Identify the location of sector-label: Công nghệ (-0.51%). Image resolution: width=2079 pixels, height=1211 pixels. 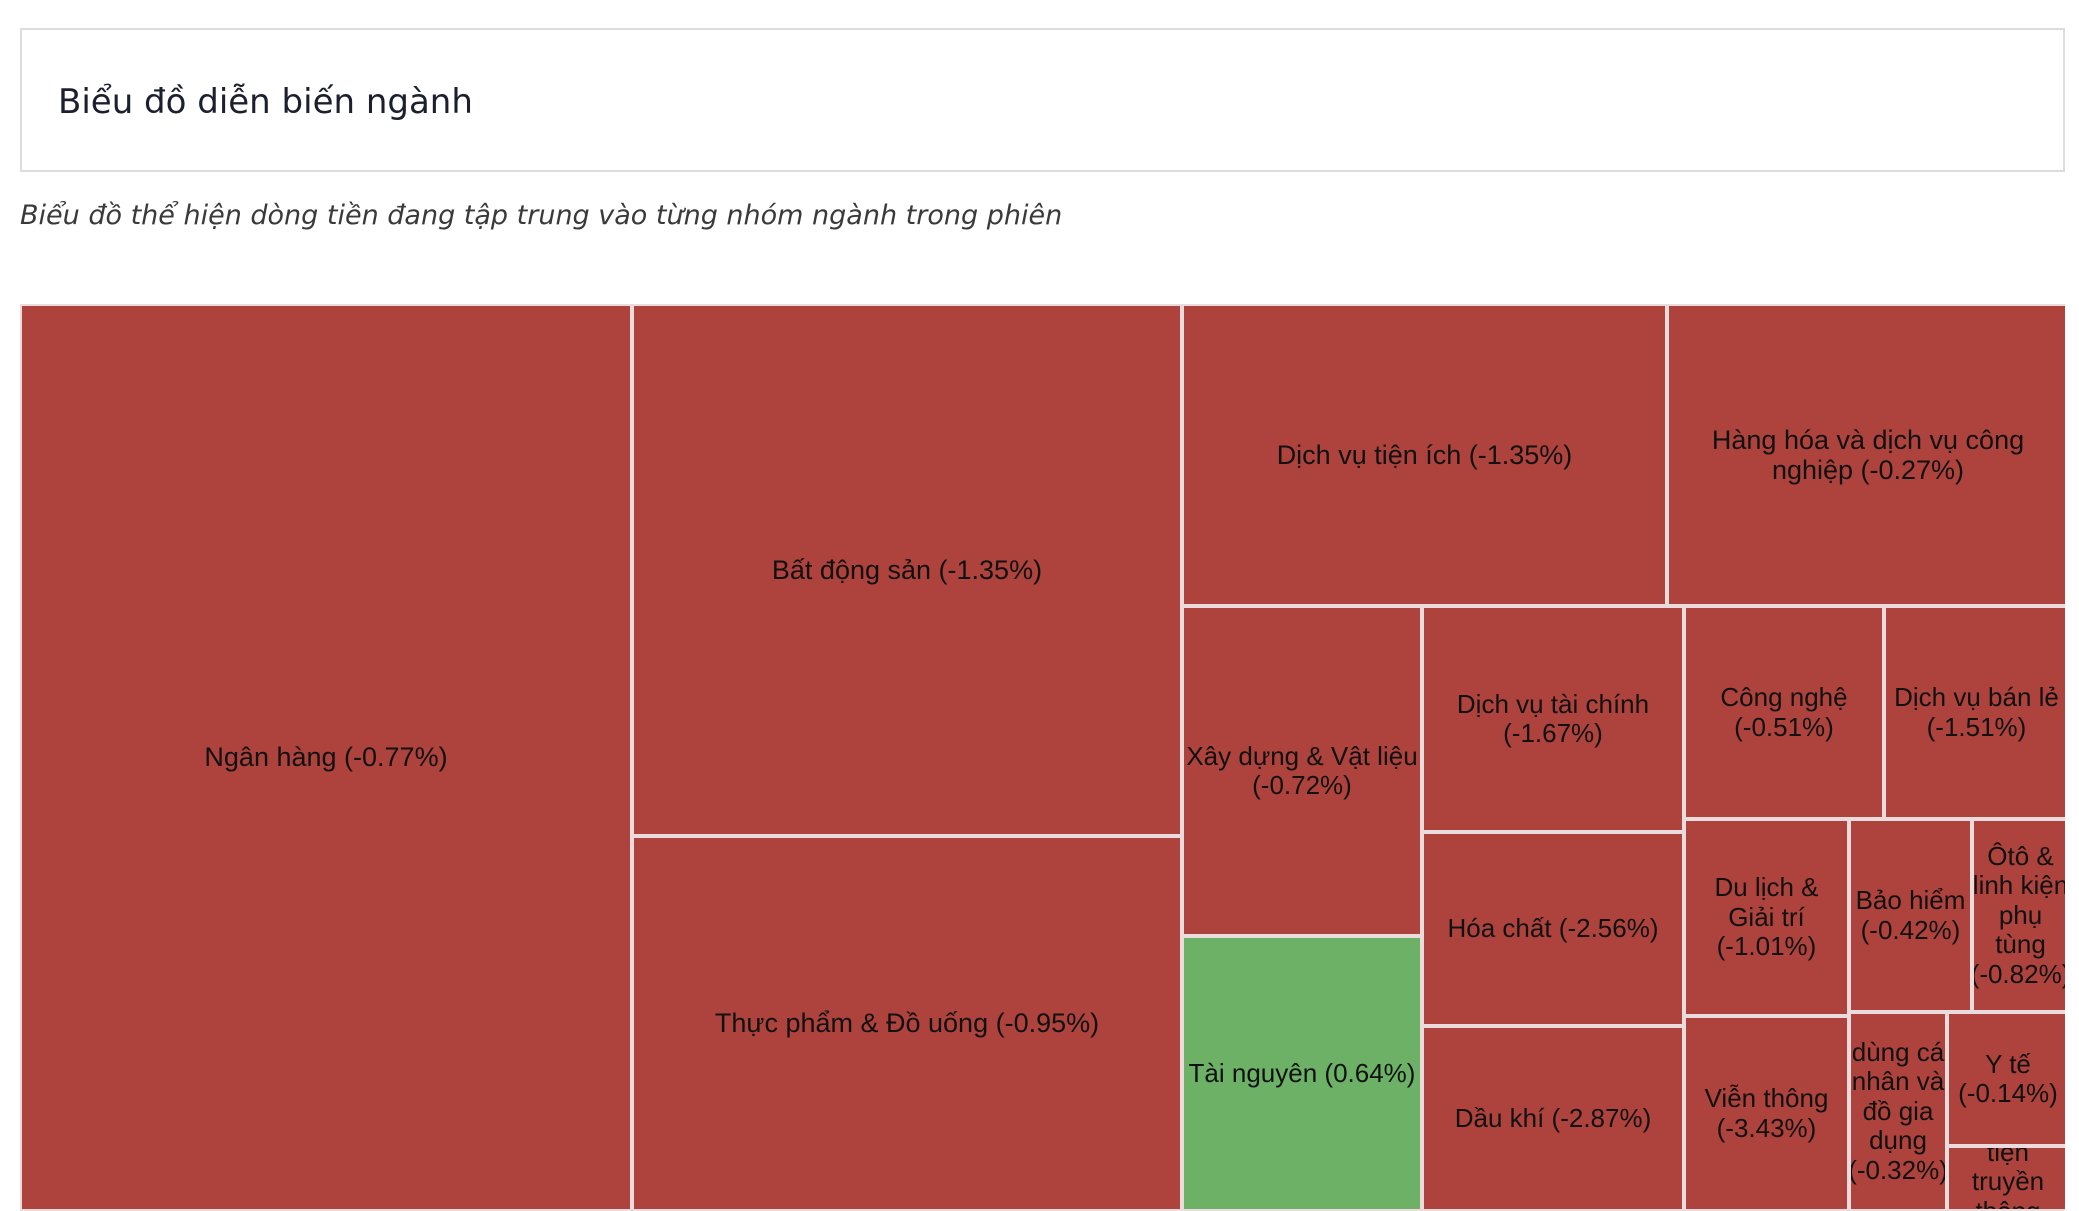
(1784, 712).